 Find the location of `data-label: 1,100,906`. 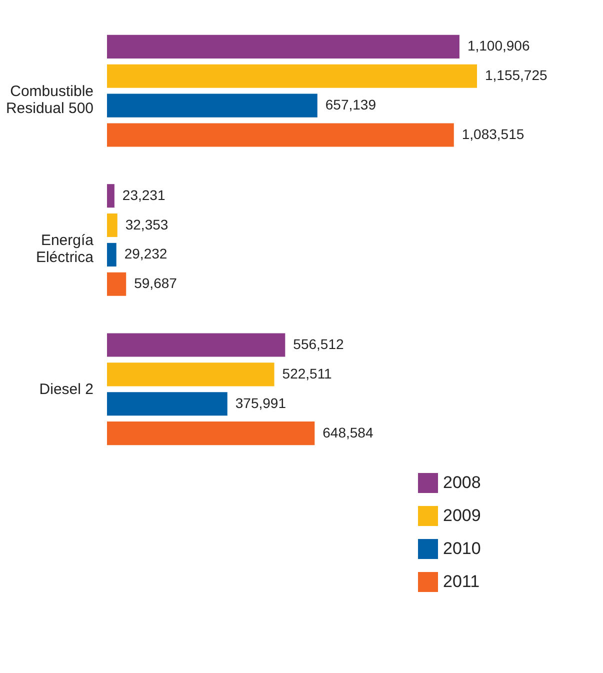

data-label: 1,100,906 is located at coordinates (498, 46).